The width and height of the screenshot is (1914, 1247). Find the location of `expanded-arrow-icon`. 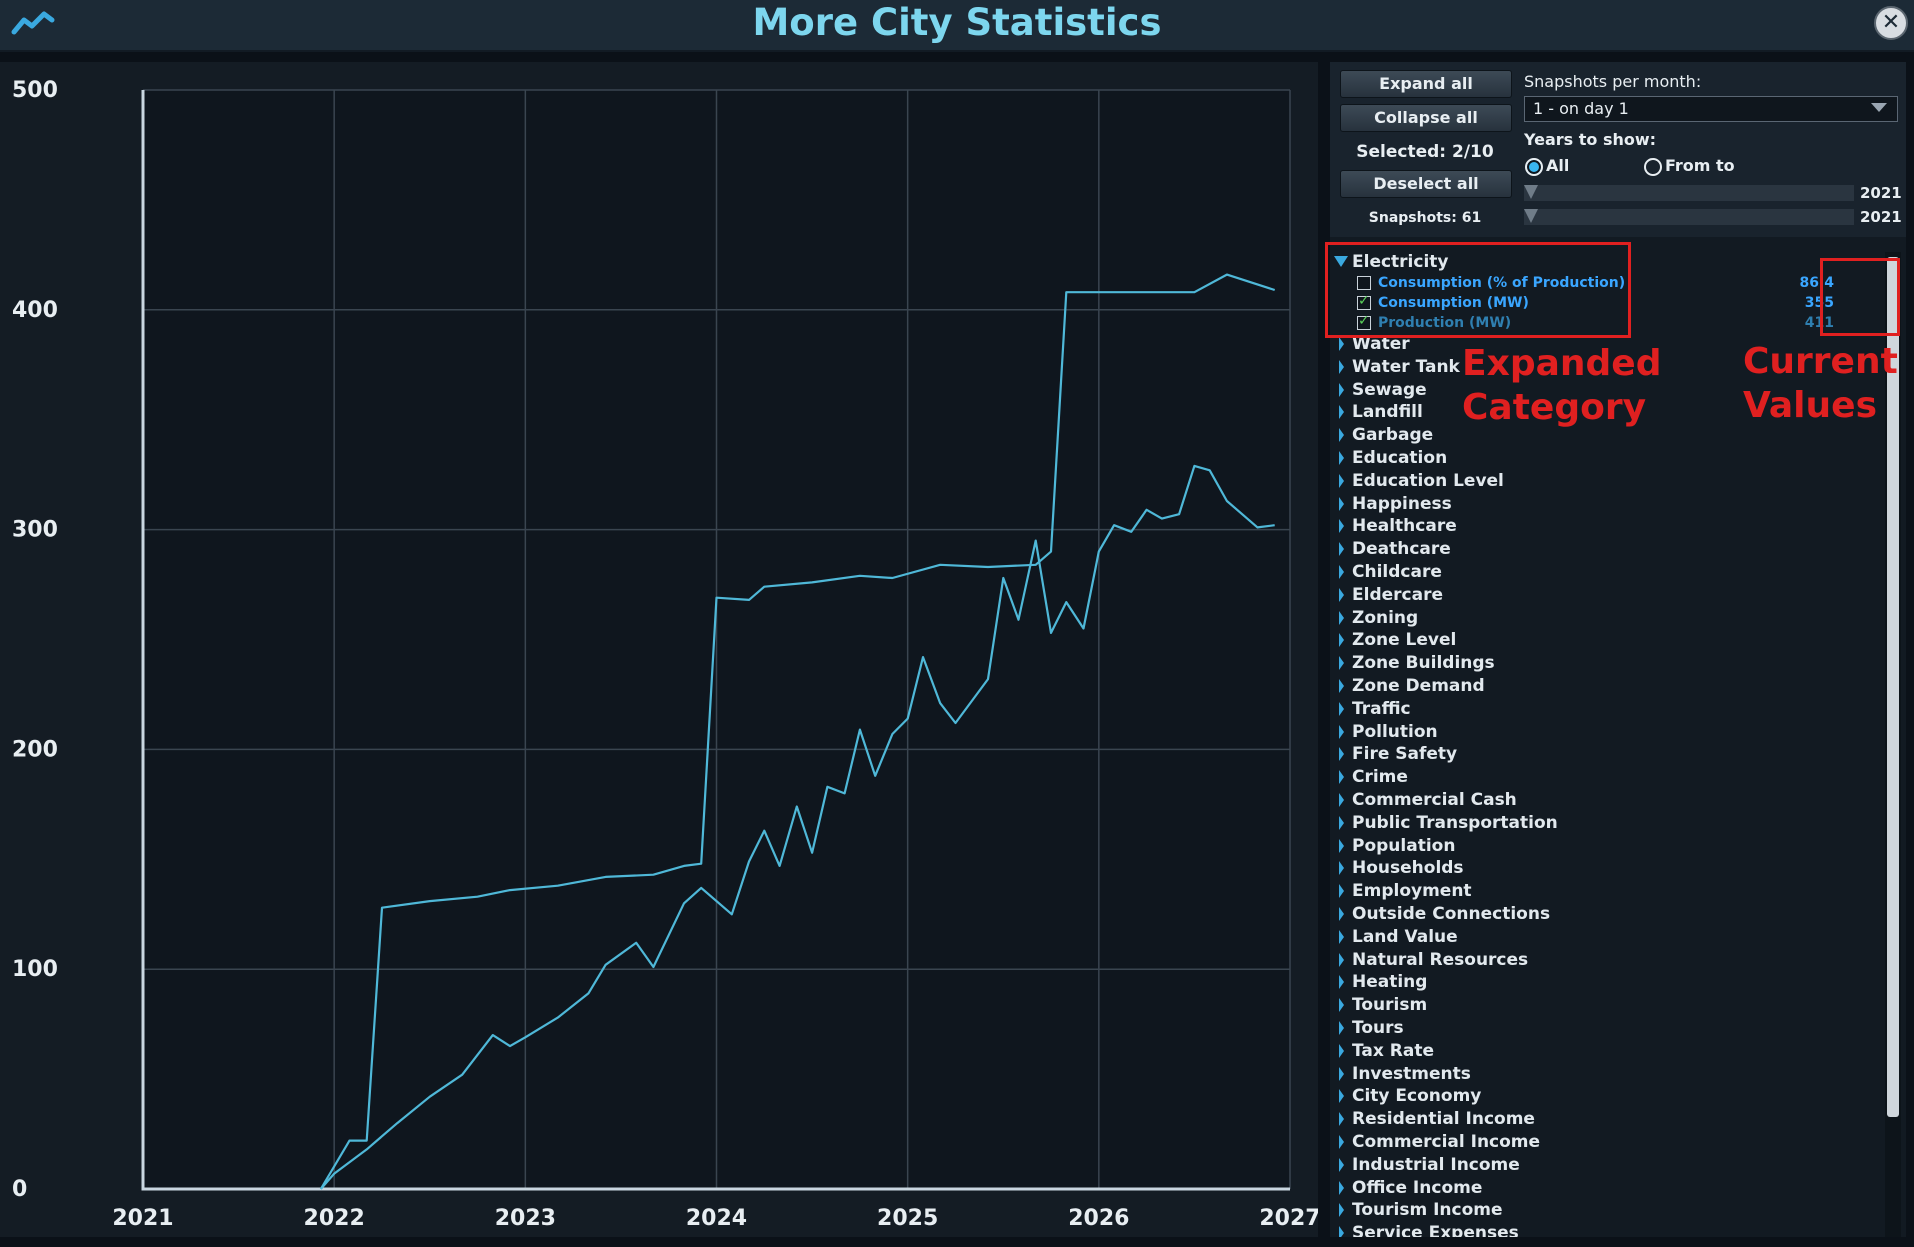

expanded-arrow-icon is located at coordinates (1341, 261).